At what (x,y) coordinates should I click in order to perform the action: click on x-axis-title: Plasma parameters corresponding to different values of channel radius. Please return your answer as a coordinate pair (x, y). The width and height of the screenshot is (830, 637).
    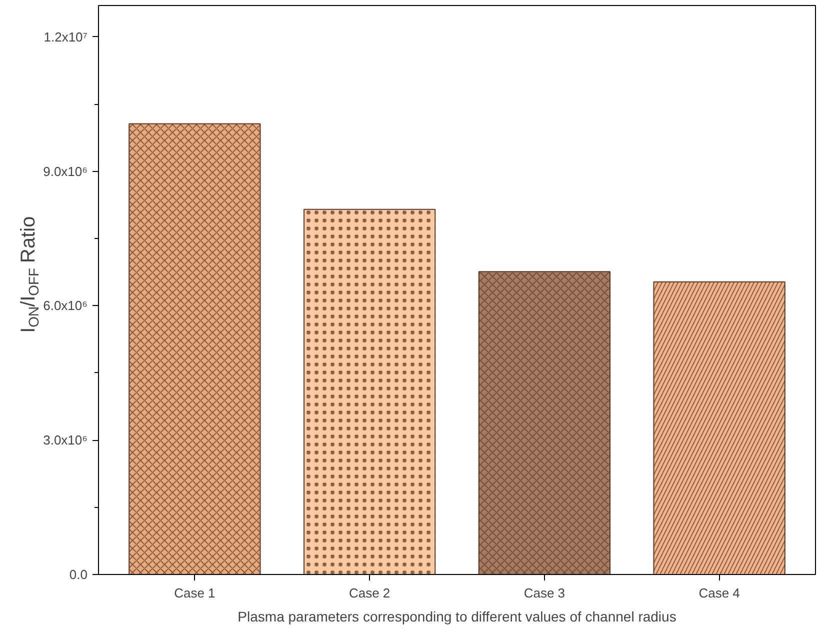
    Looking at the image, I should click on (457, 616).